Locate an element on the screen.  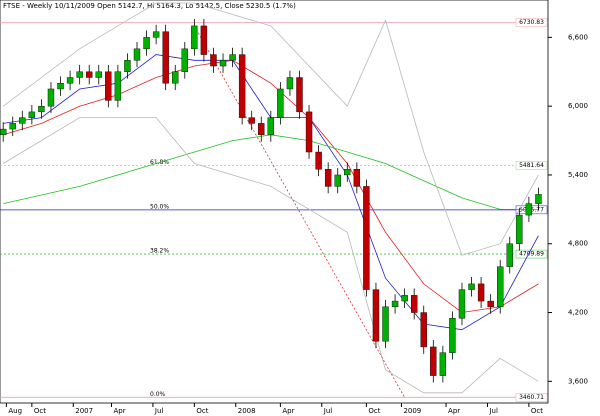
x-tick-label: 2009 is located at coordinates (412, 411).